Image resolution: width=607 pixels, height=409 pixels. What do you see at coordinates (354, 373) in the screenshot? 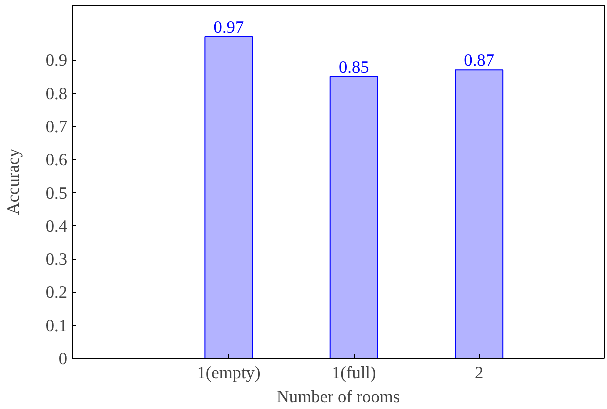
I see `x-tick-label: 1(full)` at bounding box center [354, 373].